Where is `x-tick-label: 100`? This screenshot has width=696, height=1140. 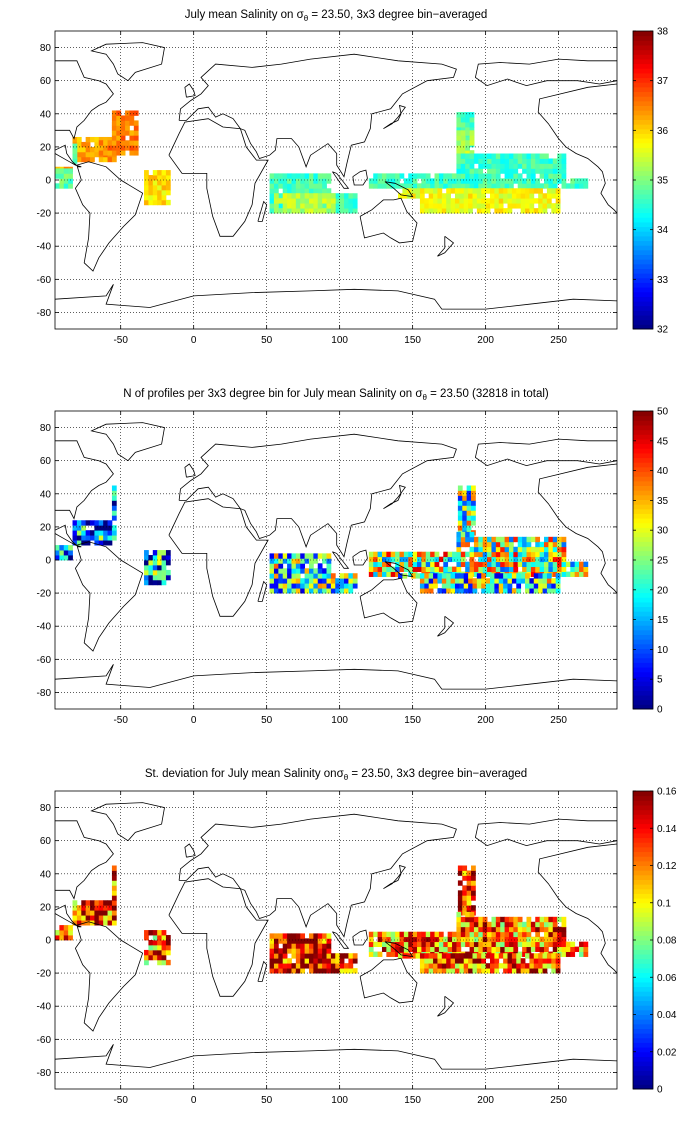
x-tick-label: 100 is located at coordinates (339, 720).